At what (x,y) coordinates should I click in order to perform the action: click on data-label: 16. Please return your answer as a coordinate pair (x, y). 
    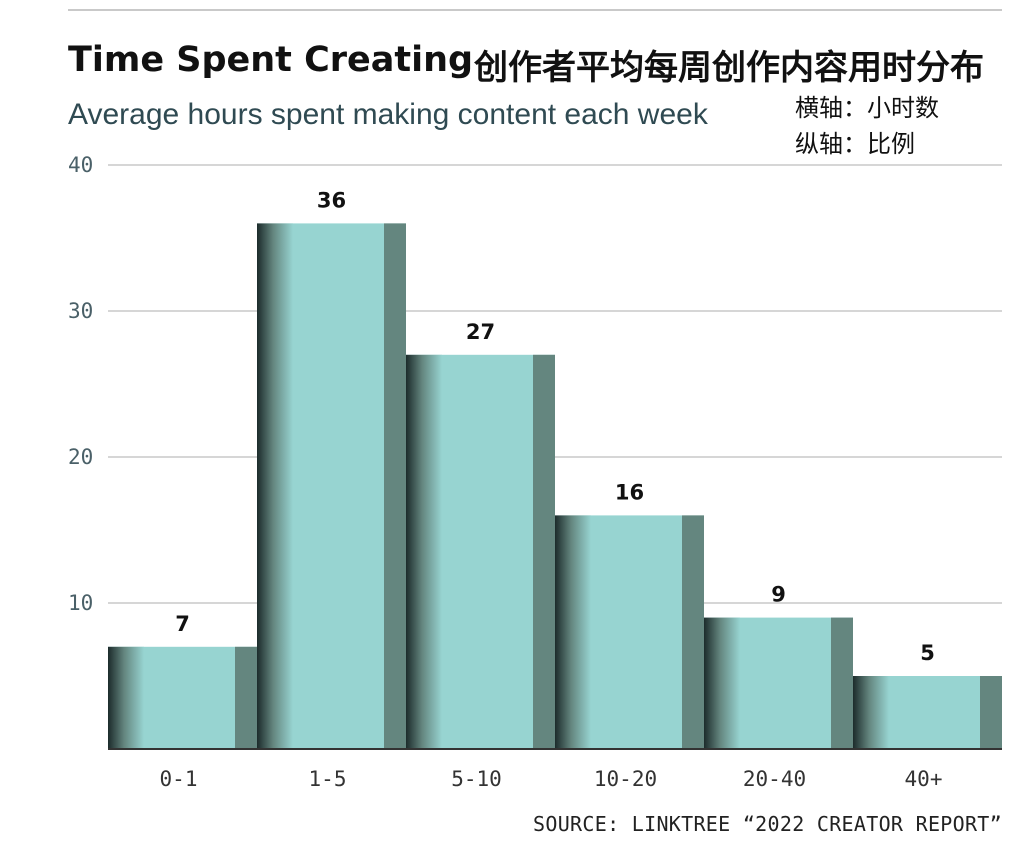
    Looking at the image, I should click on (629, 492).